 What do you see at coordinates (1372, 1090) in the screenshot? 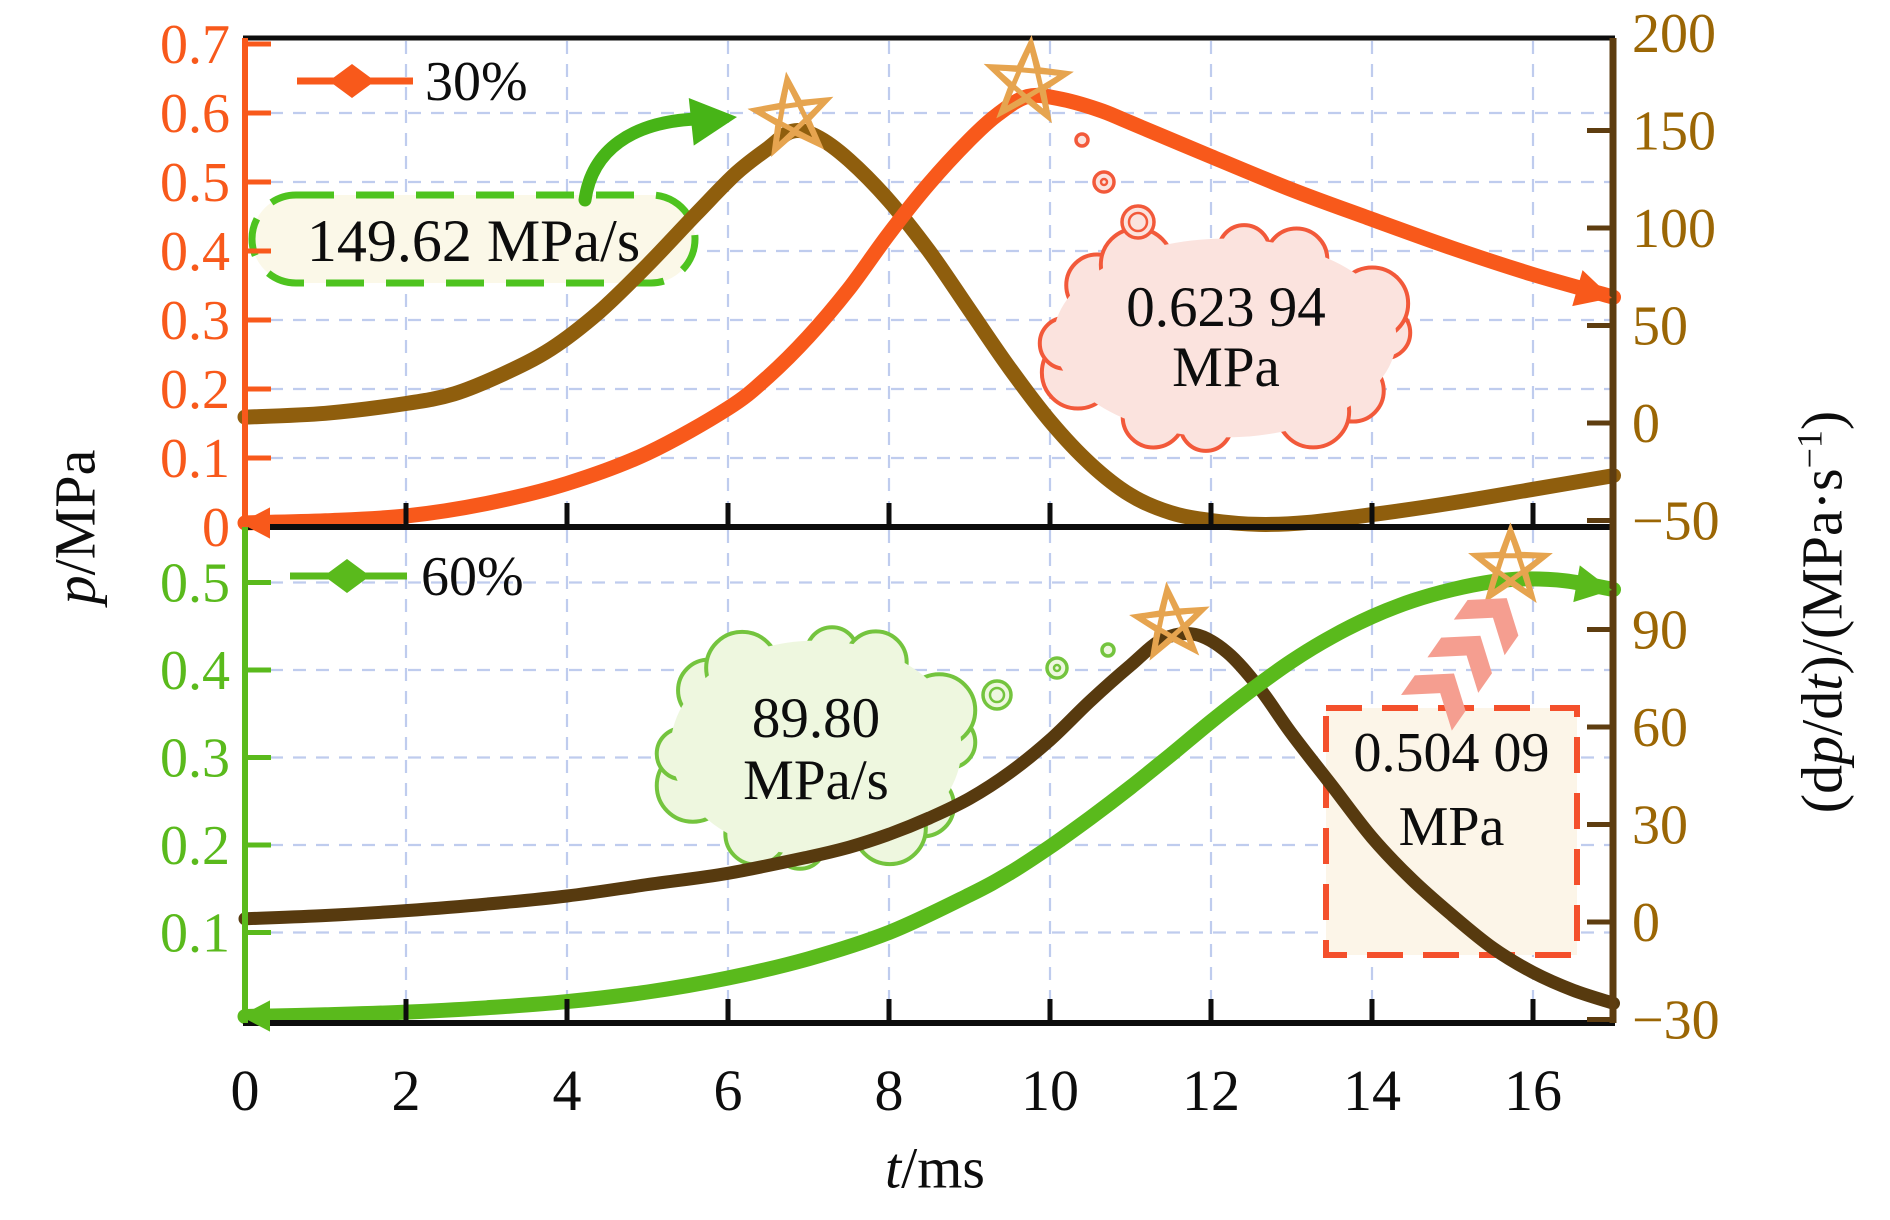
I see `x-tick-label: 14` at bounding box center [1372, 1090].